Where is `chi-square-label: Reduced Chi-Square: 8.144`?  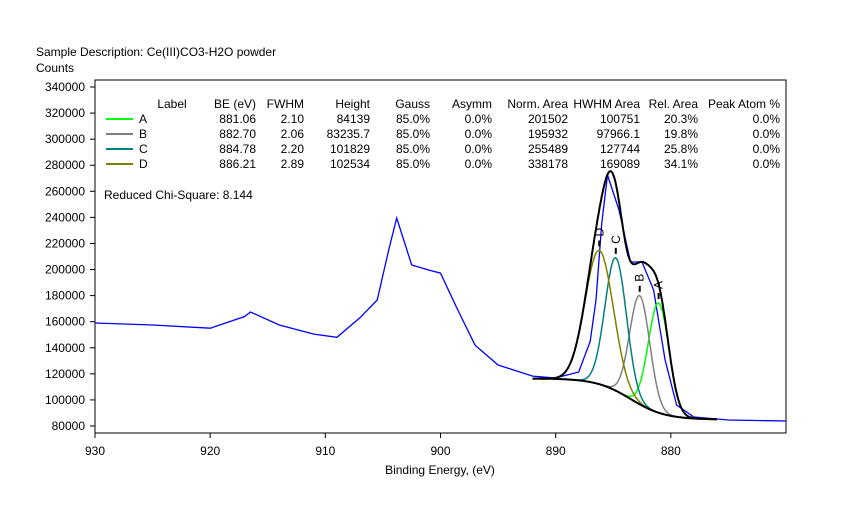
chi-square-label: Reduced Chi-Square: 8.144 is located at coordinates (178, 195).